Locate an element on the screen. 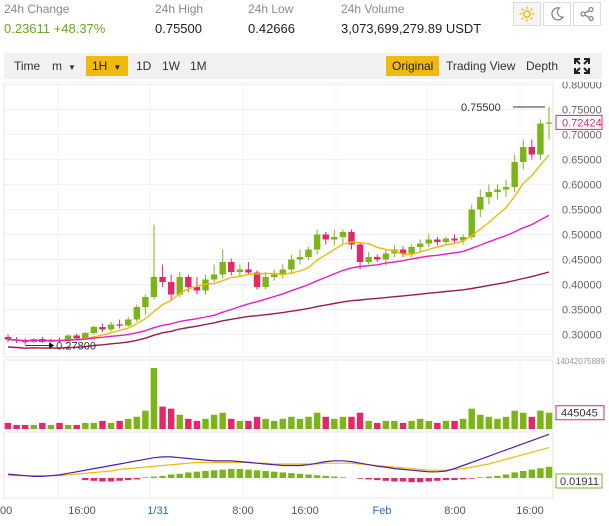 The image size is (609, 526). hour-select: 1H ▼ is located at coordinates (107, 66).